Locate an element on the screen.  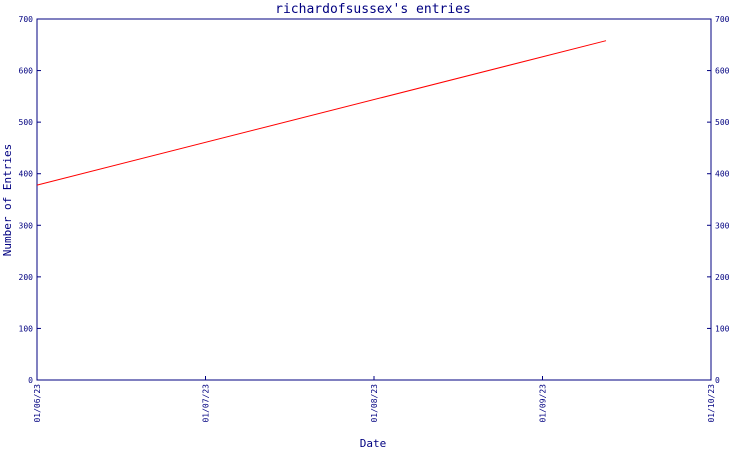
left-y-tick-label: 700 is located at coordinates (26, 19).